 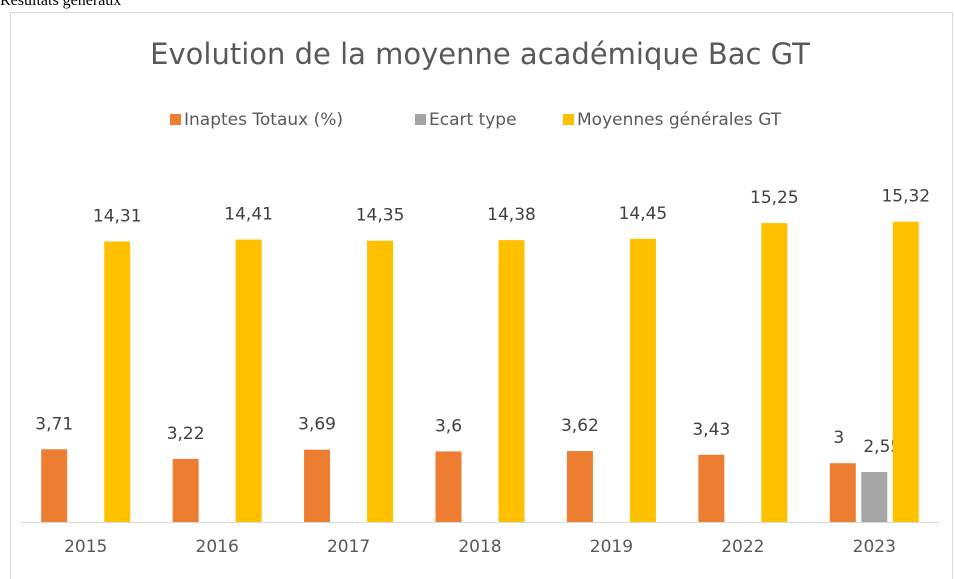 What do you see at coordinates (61, 4) in the screenshot?
I see `header-title: Résultats généraux` at bounding box center [61, 4].